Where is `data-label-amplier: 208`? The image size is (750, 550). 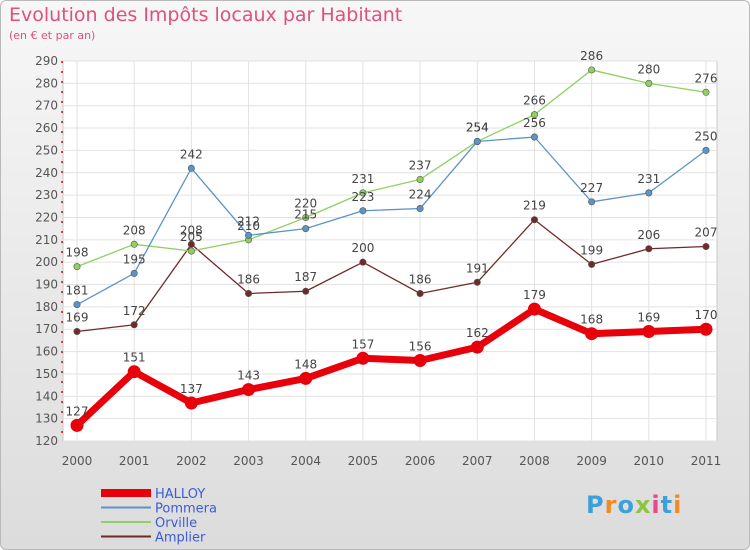 data-label-amplier: 208 is located at coordinates (191, 230).